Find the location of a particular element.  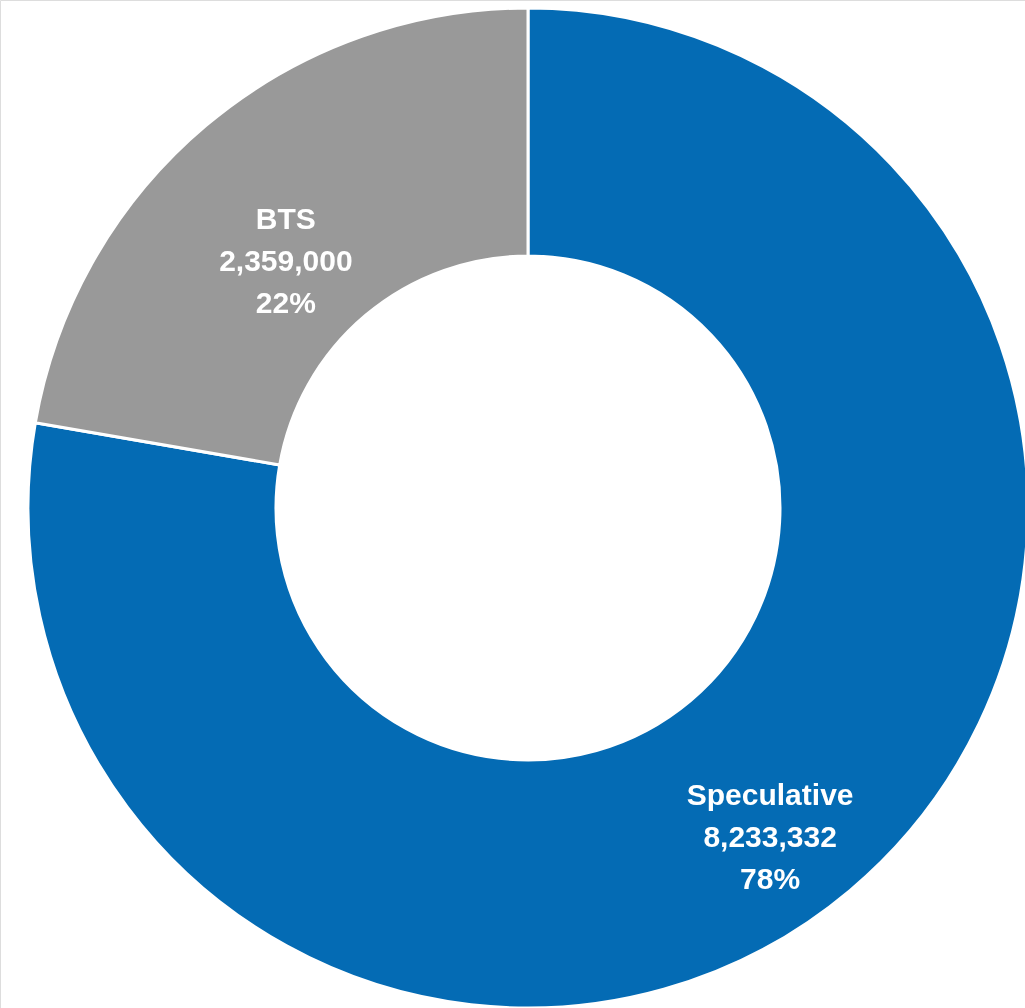

data-label: 2,359,000 22% is located at coordinates (286, 282).